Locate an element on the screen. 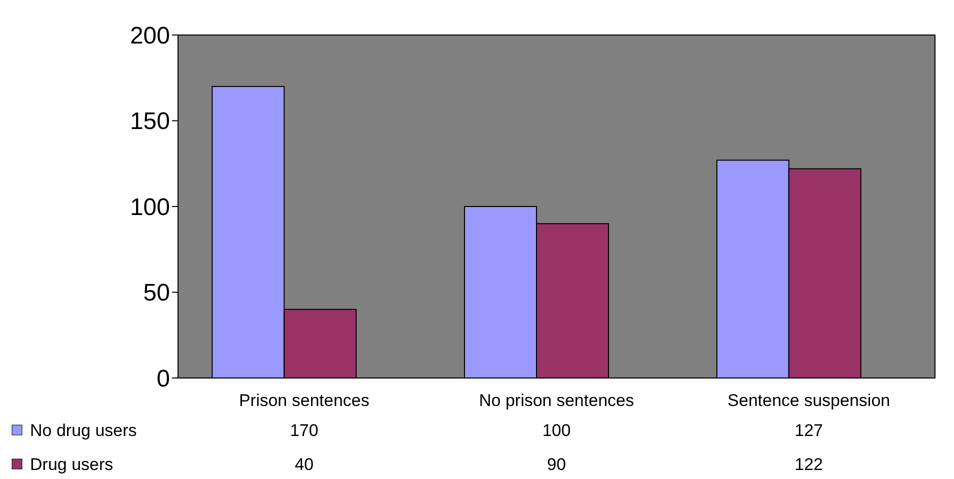 The width and height of the screenshot is (954, 479). y-tick-label: 0 is located at coordinates (163, 378).